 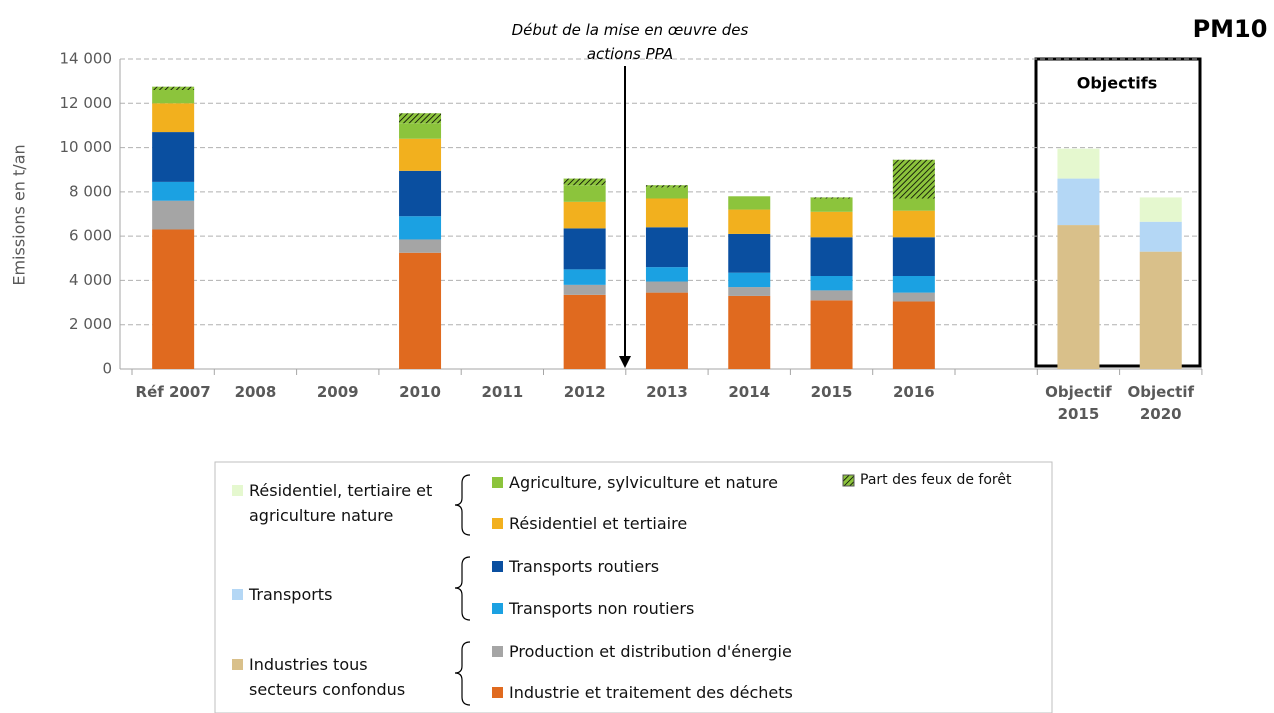 I want to click on x-tick-label: 2014, so click(x=749, y=392).